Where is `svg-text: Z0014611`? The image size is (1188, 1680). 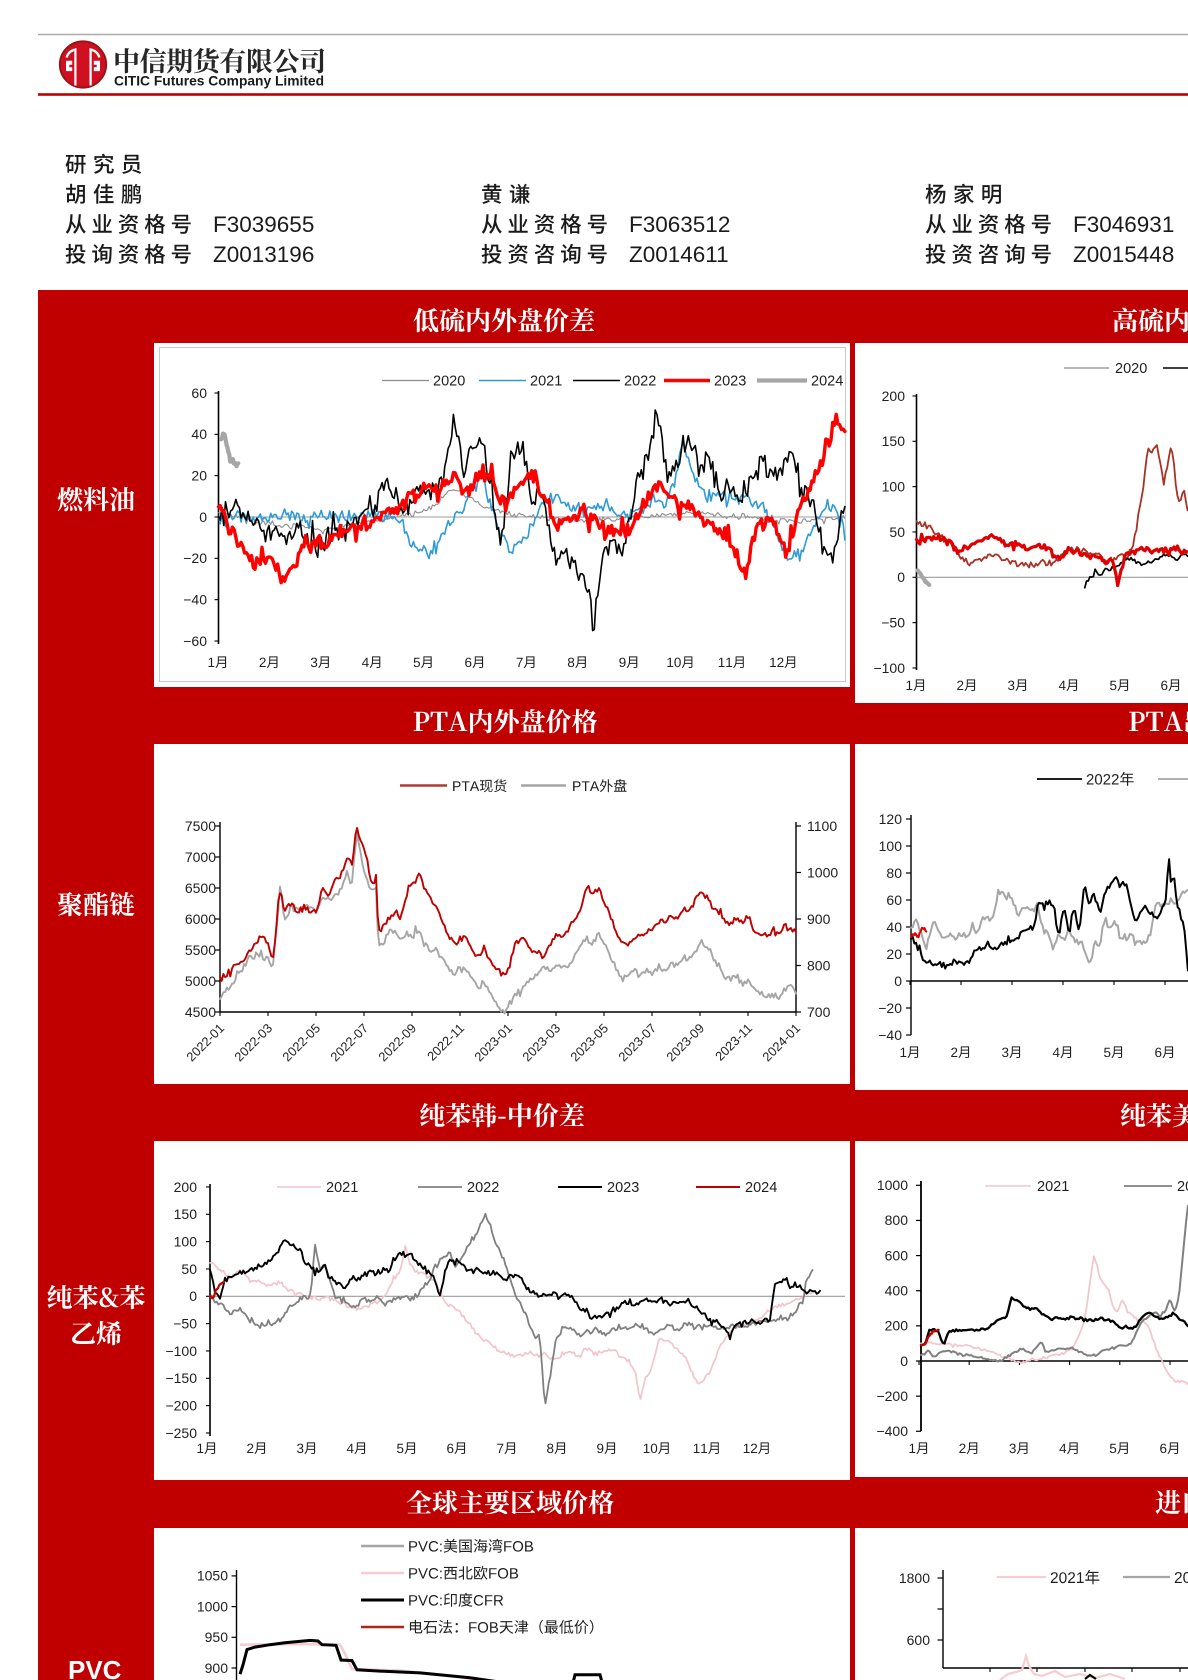 svg-text: Z0014611 is located at coordinates (679, 254).